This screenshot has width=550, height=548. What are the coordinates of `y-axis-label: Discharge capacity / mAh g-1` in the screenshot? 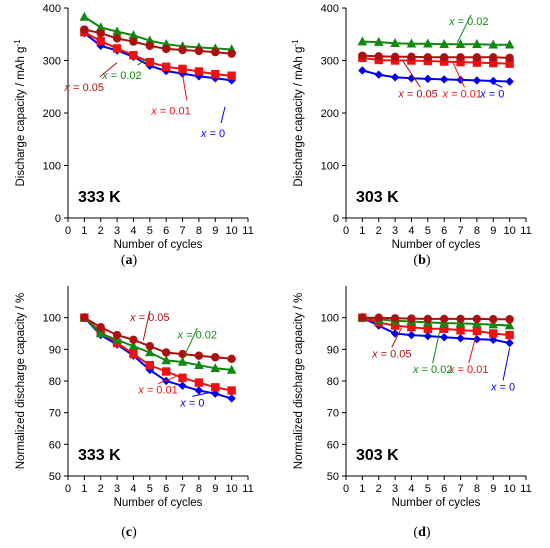 It's located at (20, 113).